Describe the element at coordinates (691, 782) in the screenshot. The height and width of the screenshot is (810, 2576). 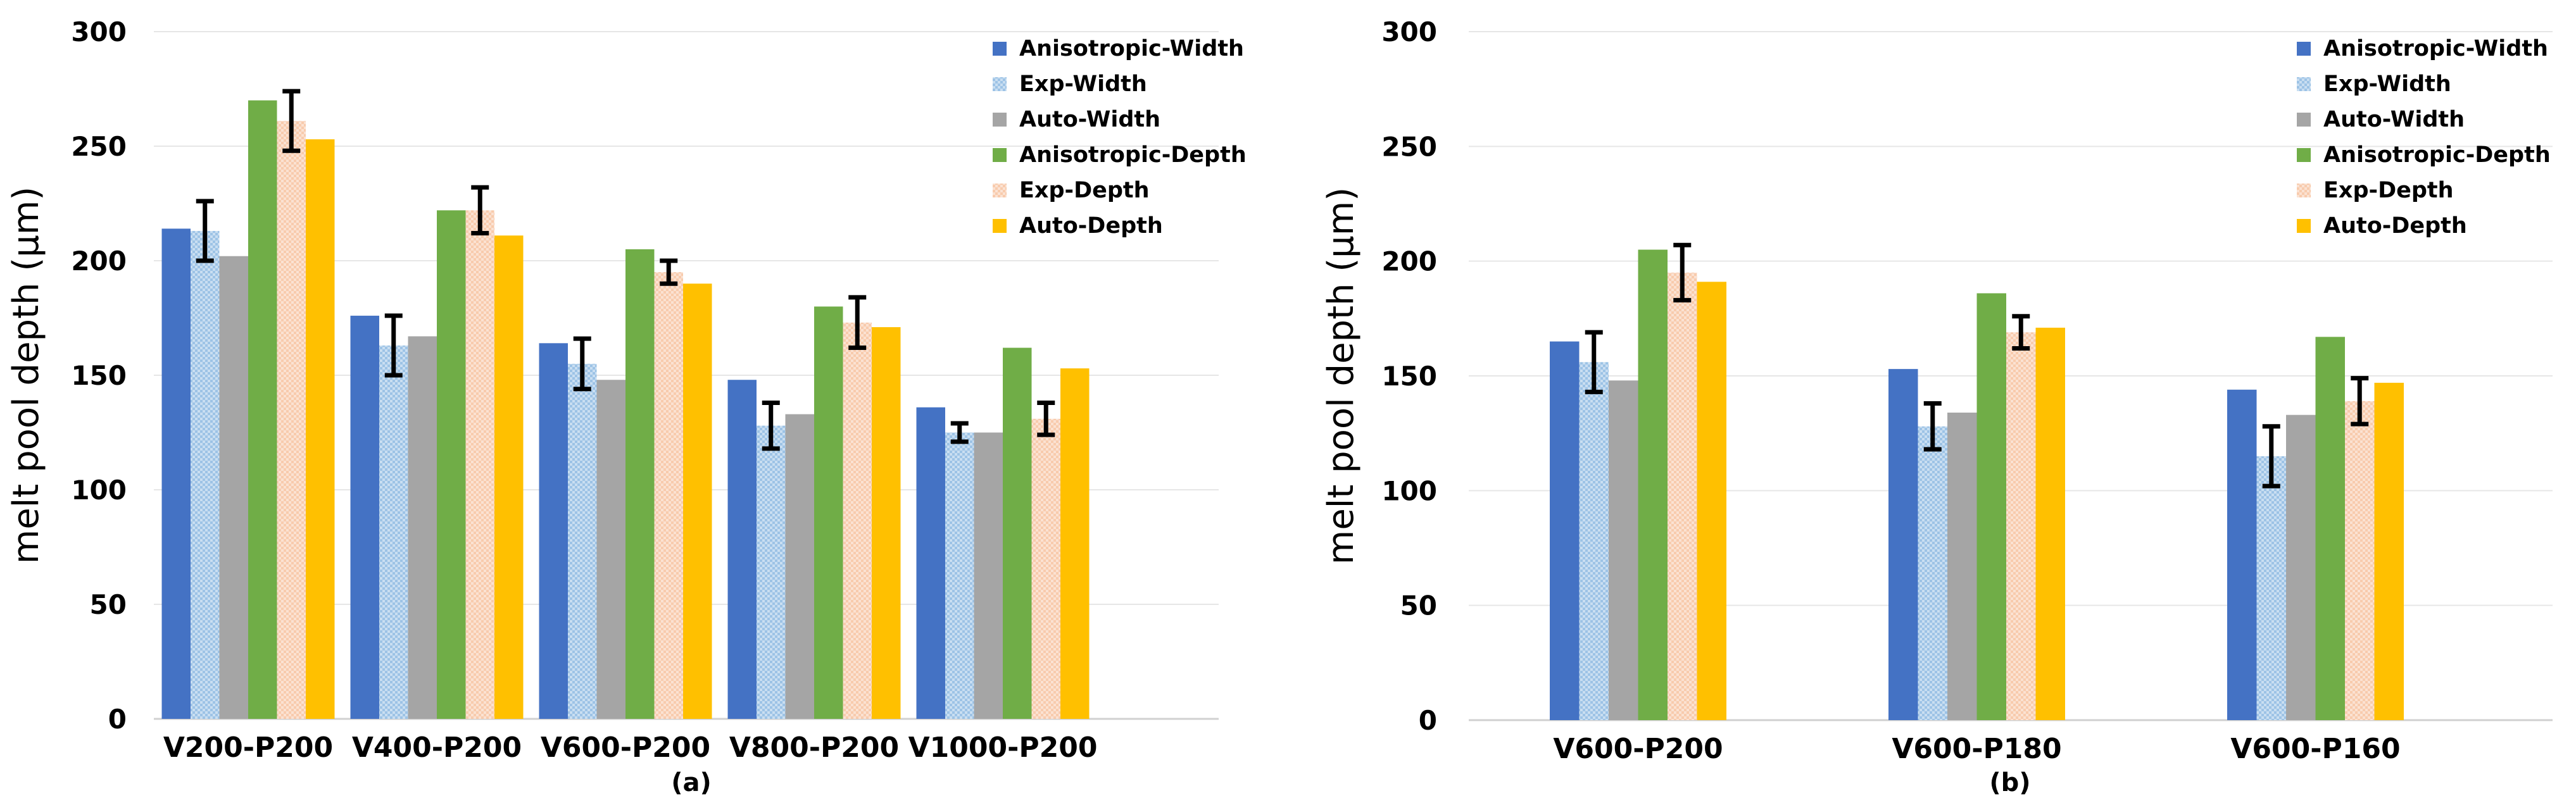
I see `panel-label: (a)` at that location.